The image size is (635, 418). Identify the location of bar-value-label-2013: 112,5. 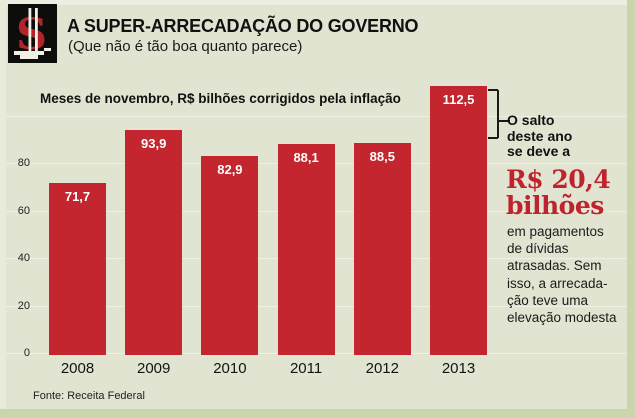
(458, 99).